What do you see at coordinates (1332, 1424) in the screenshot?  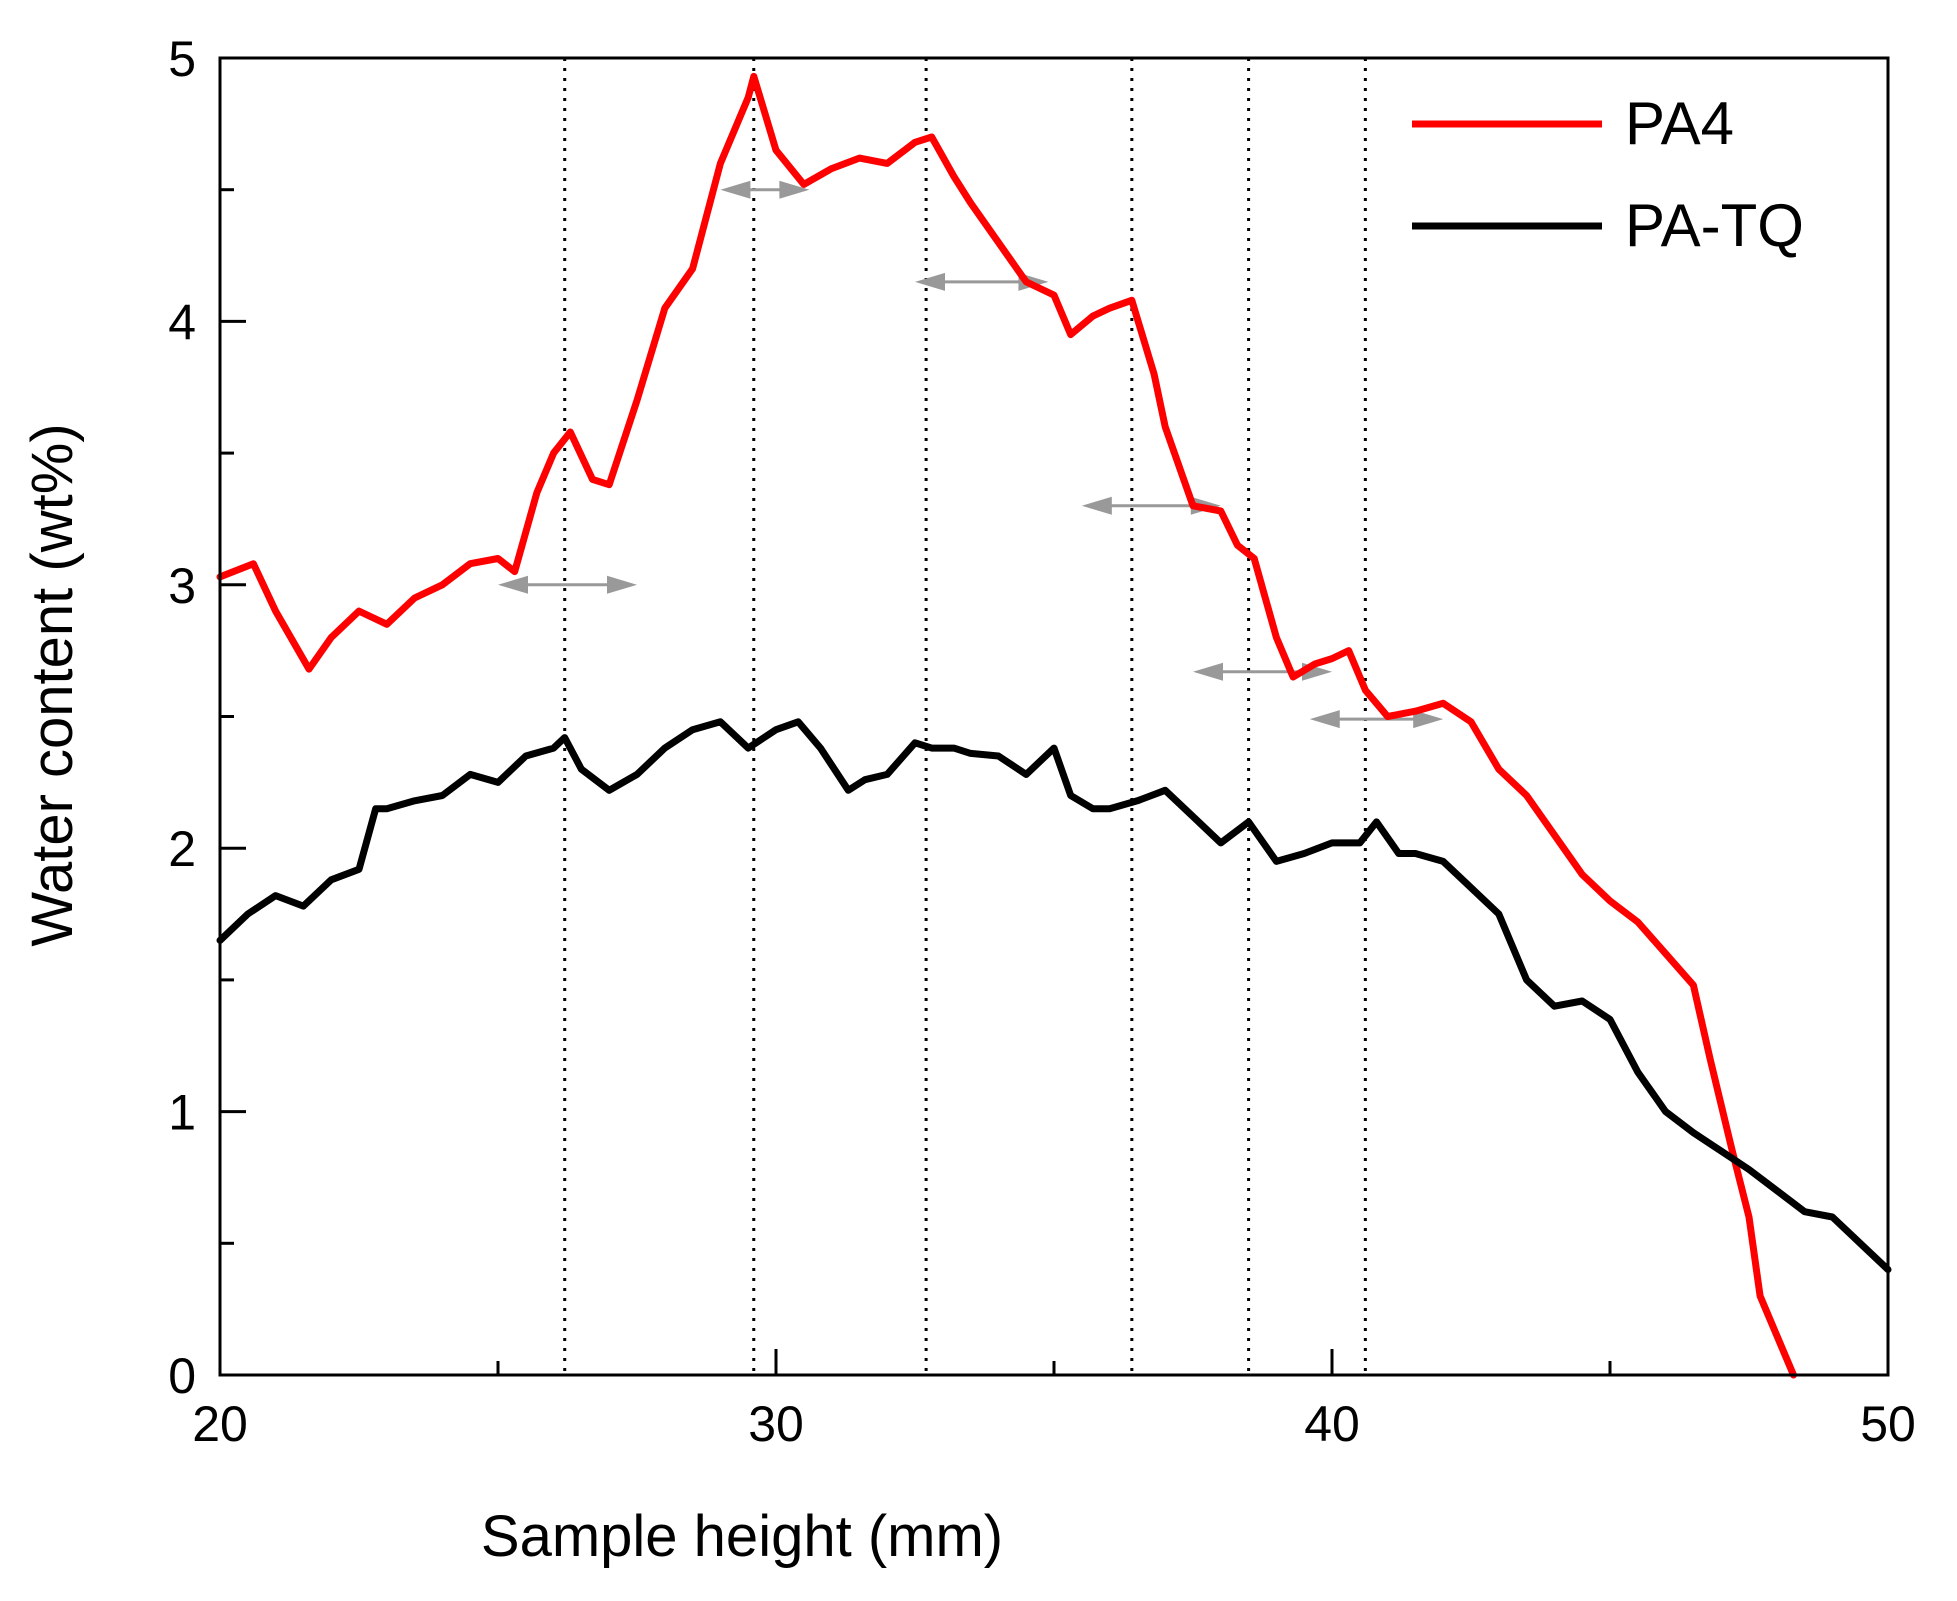 I see `x-tick-label: 40` at bounding box center [1332, 1424].